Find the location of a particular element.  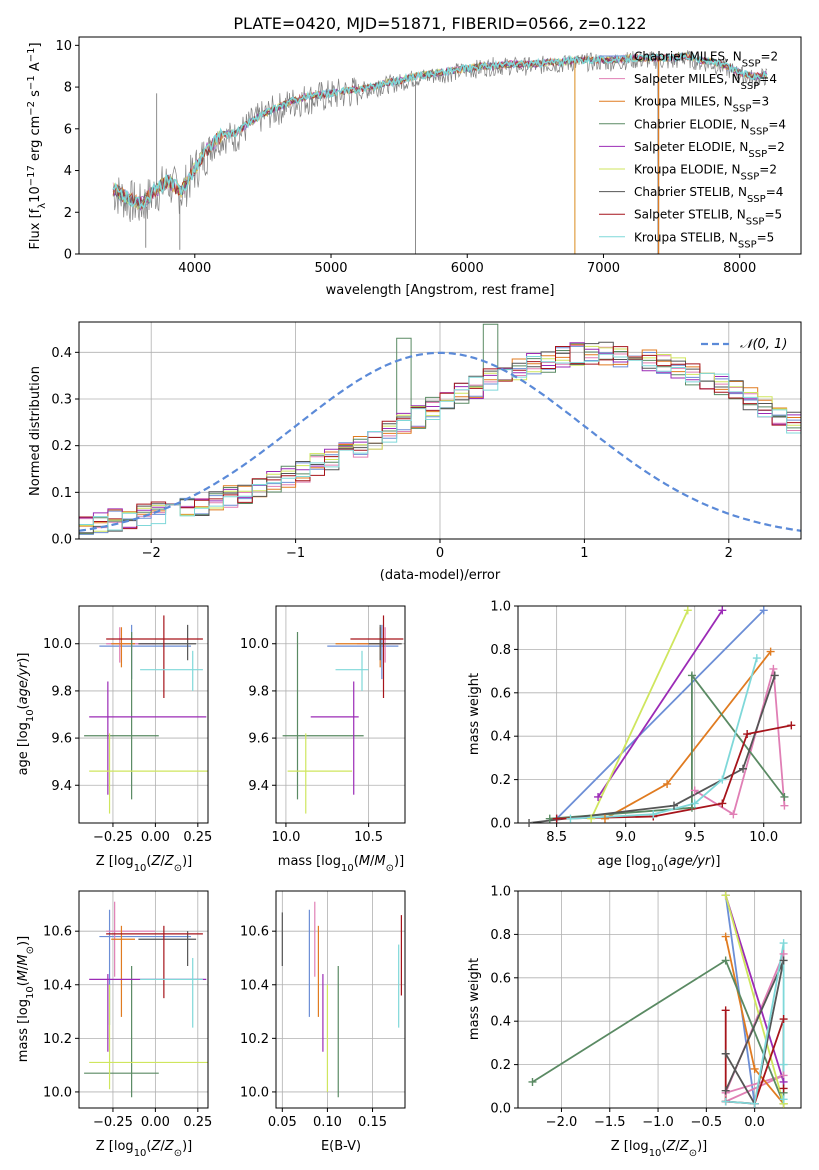

y-tick-label: 0.8 is located at coordinates (500, 935).